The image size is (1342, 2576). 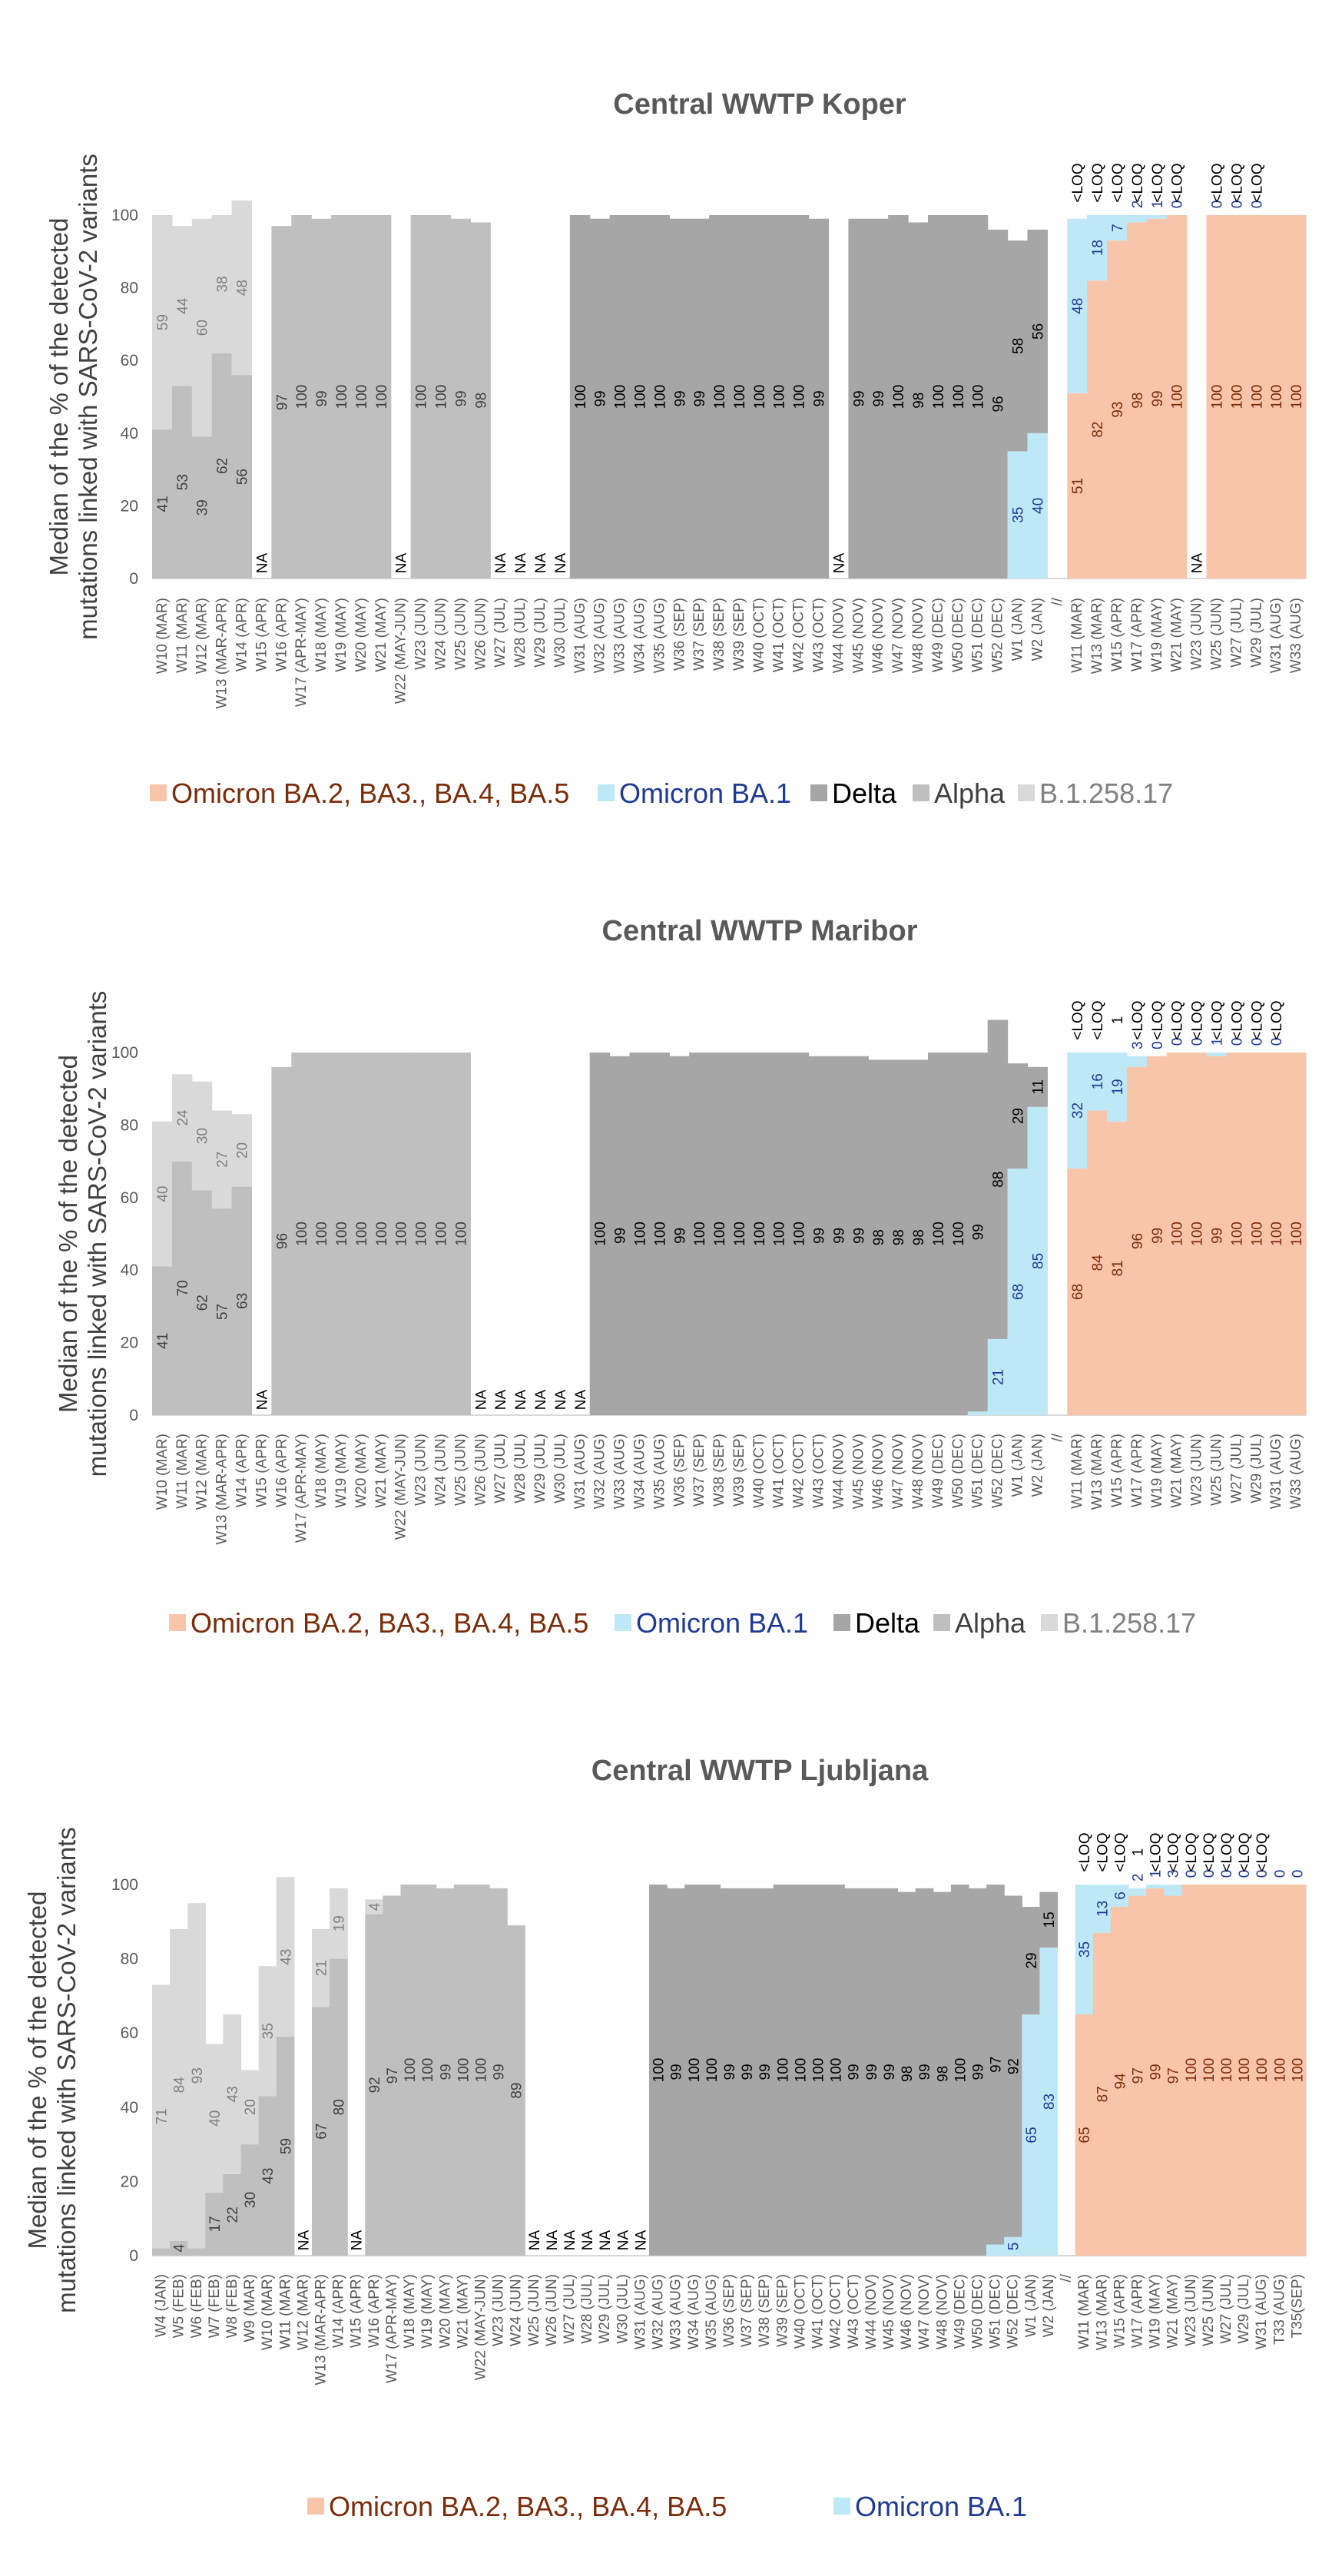 I want to click on x-tick-label: W24 (JUN), so click(x=441, y=634).